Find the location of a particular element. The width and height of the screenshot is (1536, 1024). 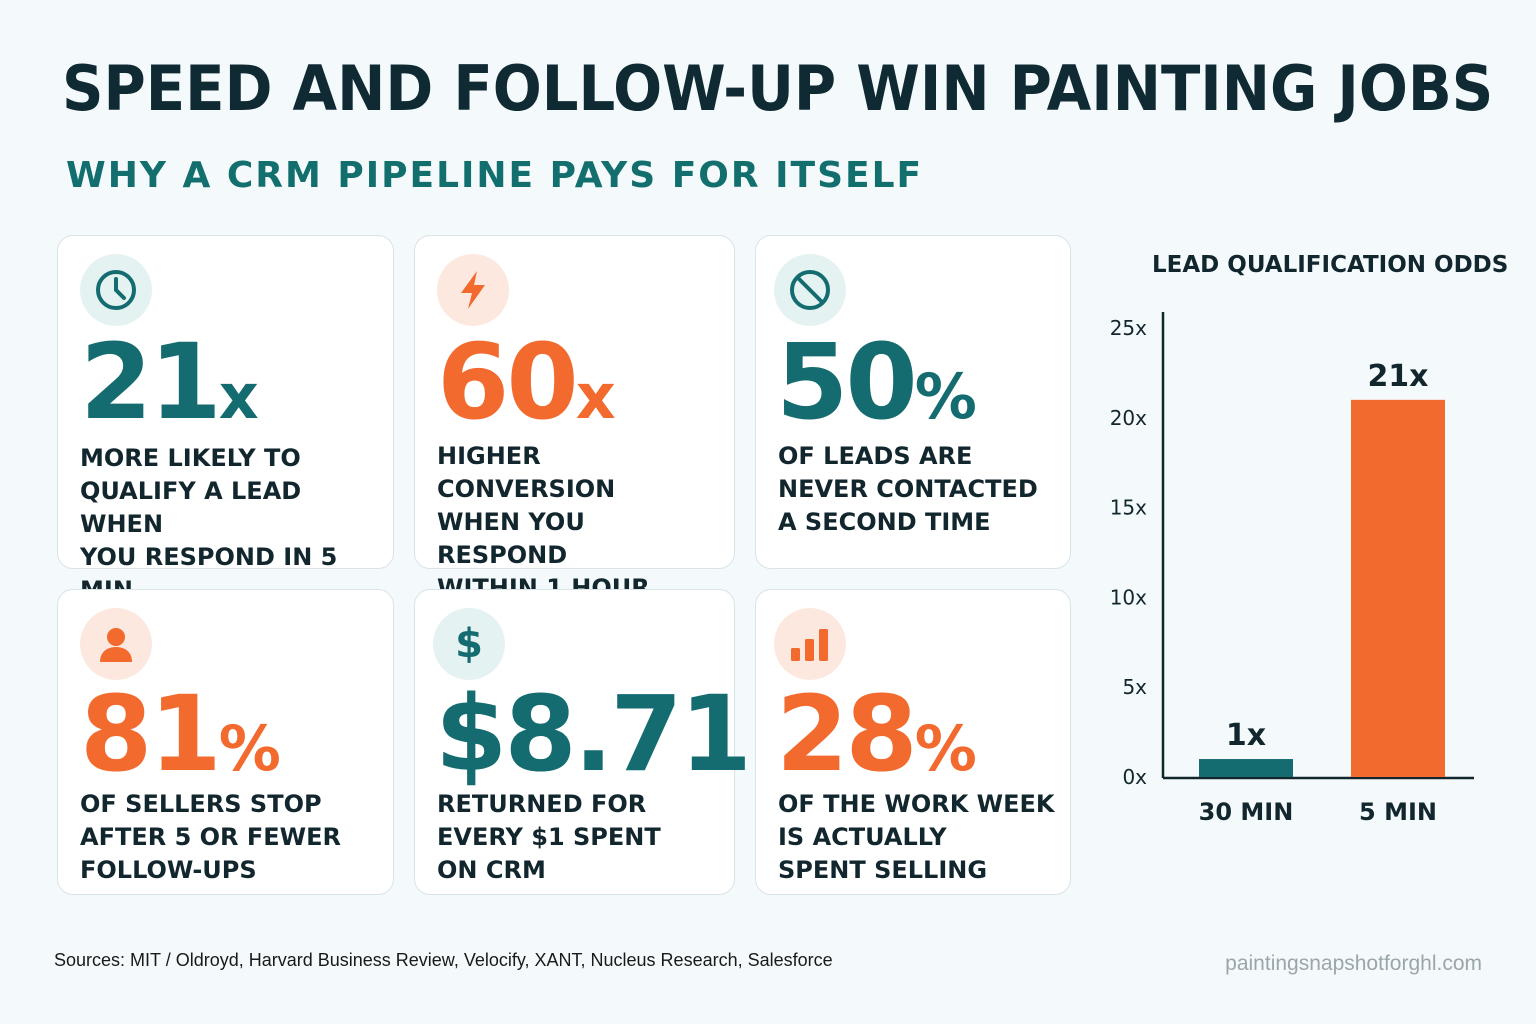

stat-value: 81% is located at coordinates (180, 734).